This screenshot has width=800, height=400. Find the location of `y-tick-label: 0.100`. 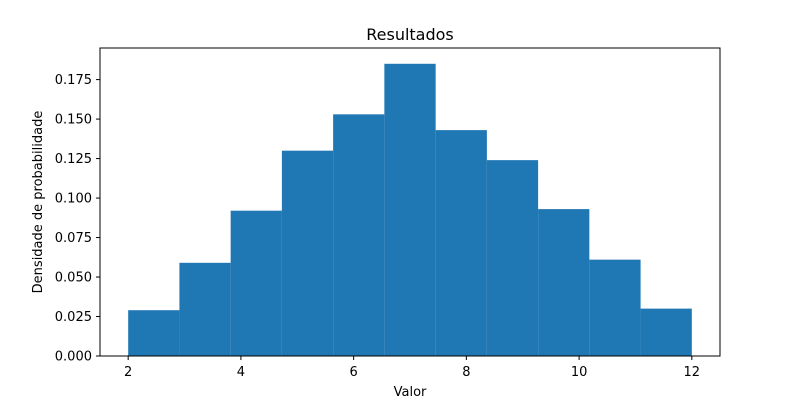

y-tick-label: 0.100 is located at coordinates (73, 199).